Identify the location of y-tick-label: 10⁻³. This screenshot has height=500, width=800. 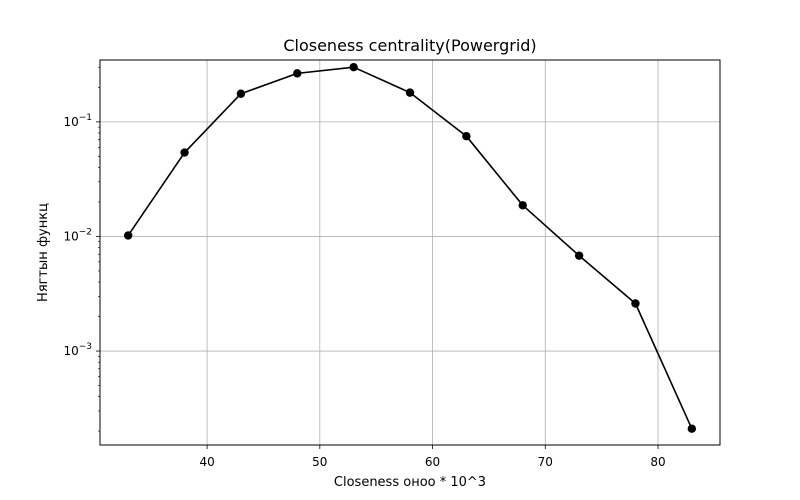
(77, 350).